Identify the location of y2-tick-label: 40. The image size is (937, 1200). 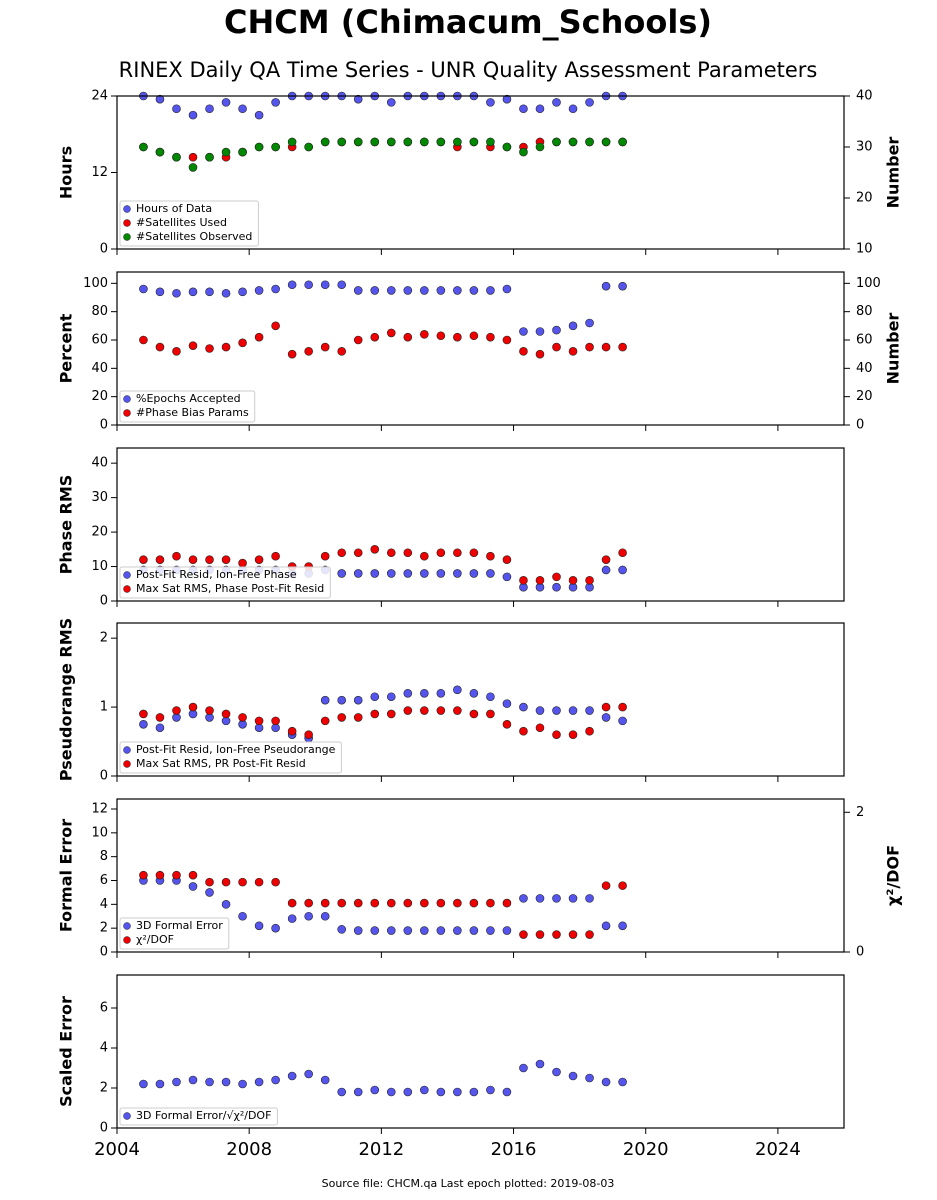
(864, 368).